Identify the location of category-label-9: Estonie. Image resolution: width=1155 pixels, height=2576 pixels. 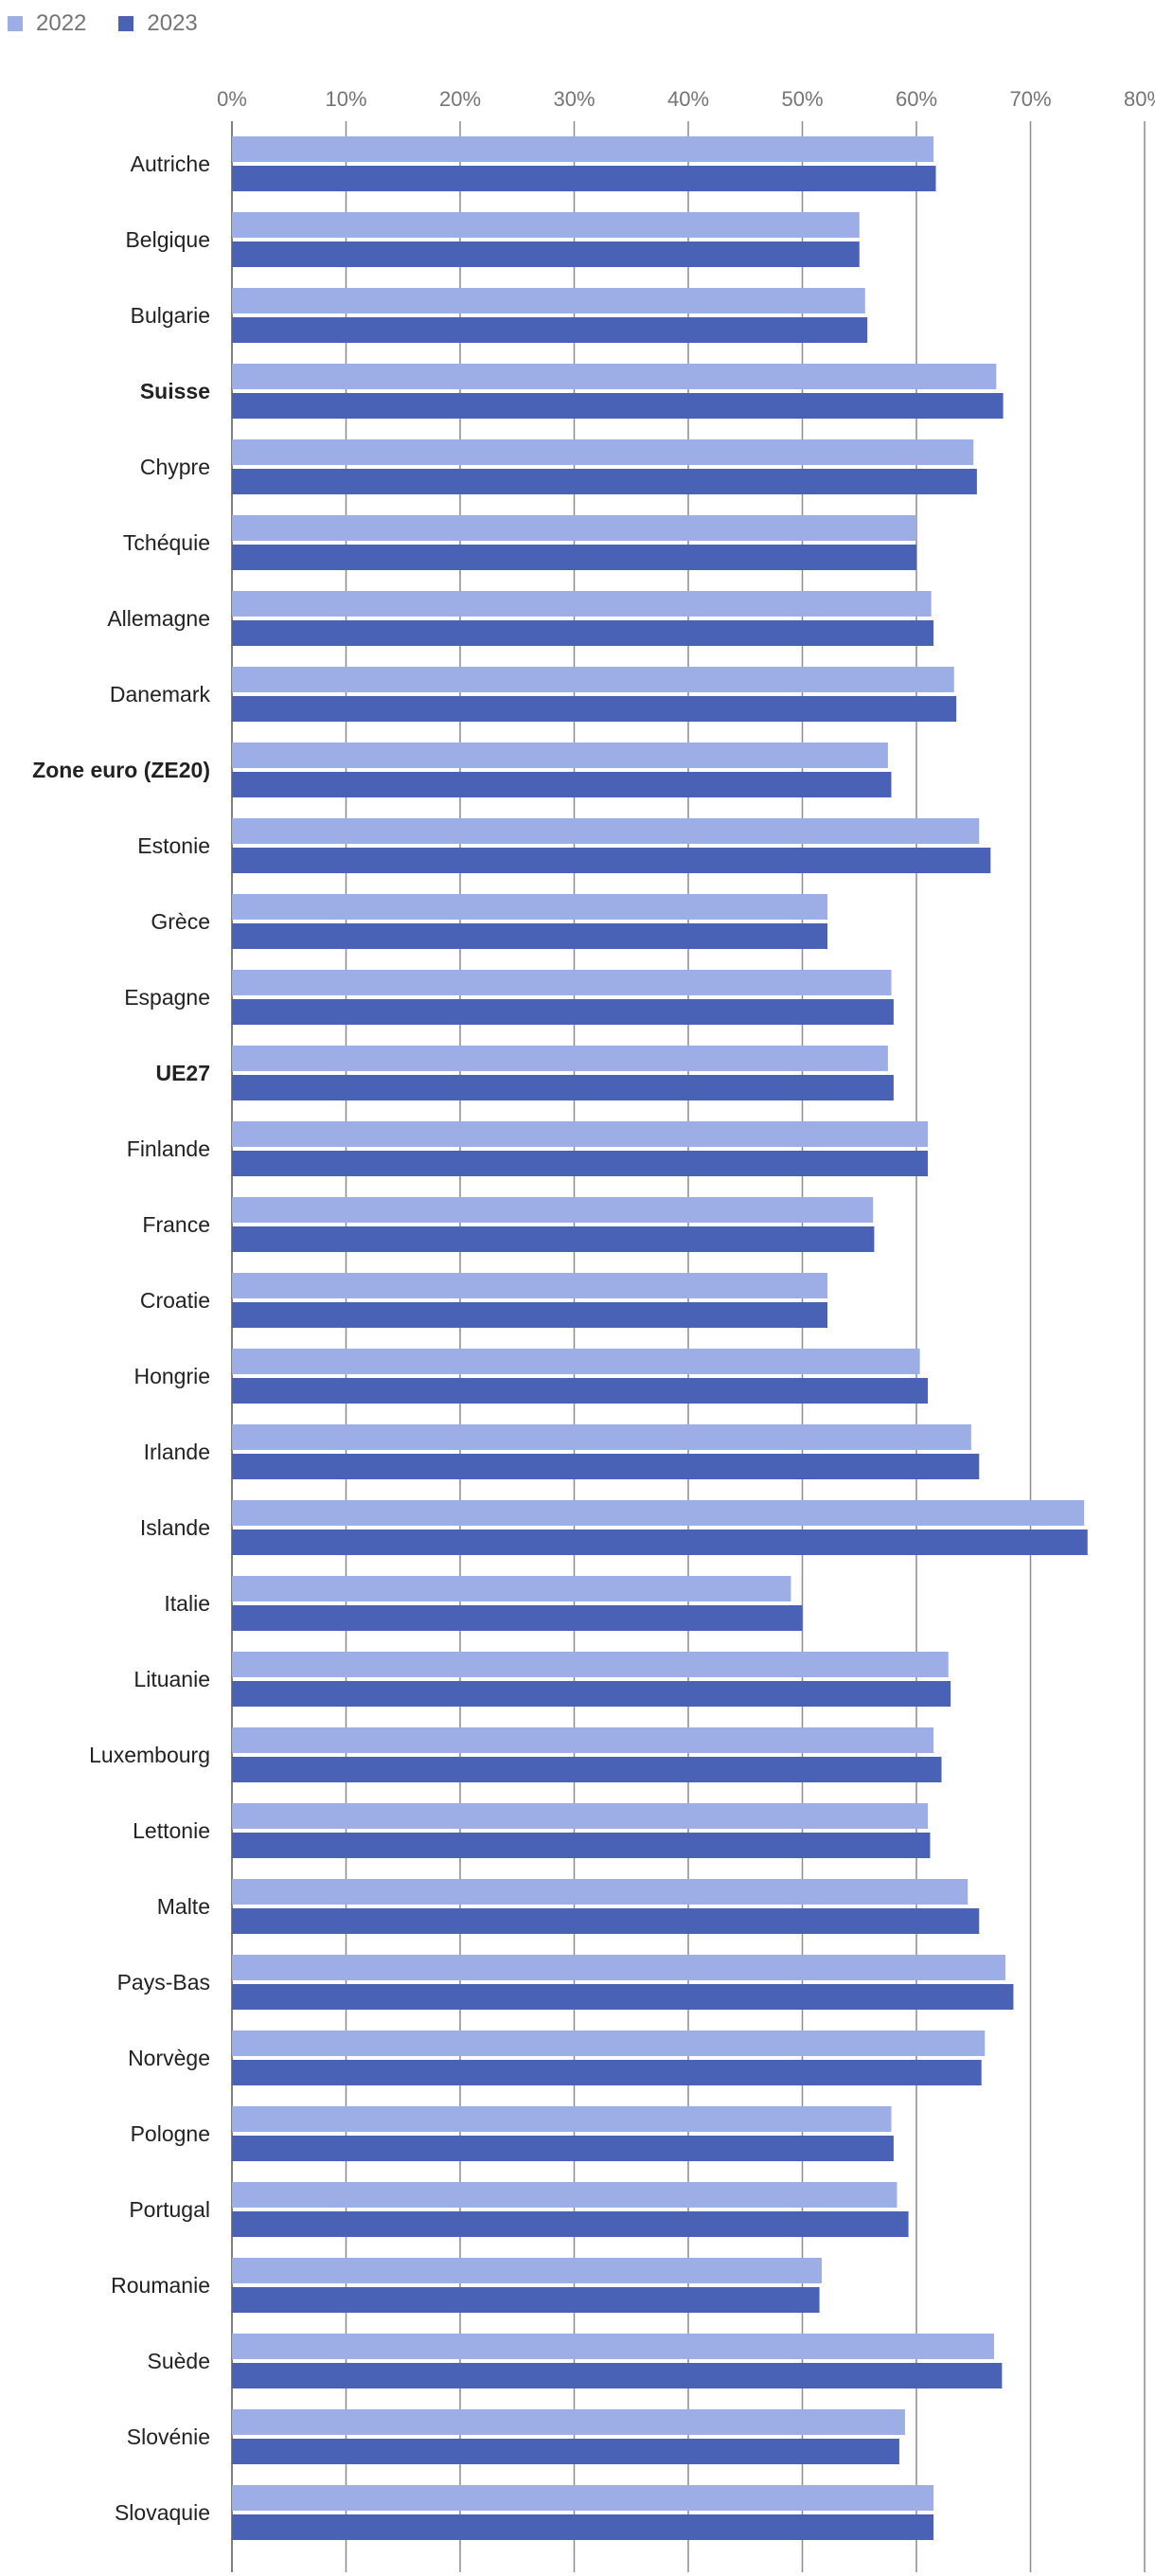
(173, 845).